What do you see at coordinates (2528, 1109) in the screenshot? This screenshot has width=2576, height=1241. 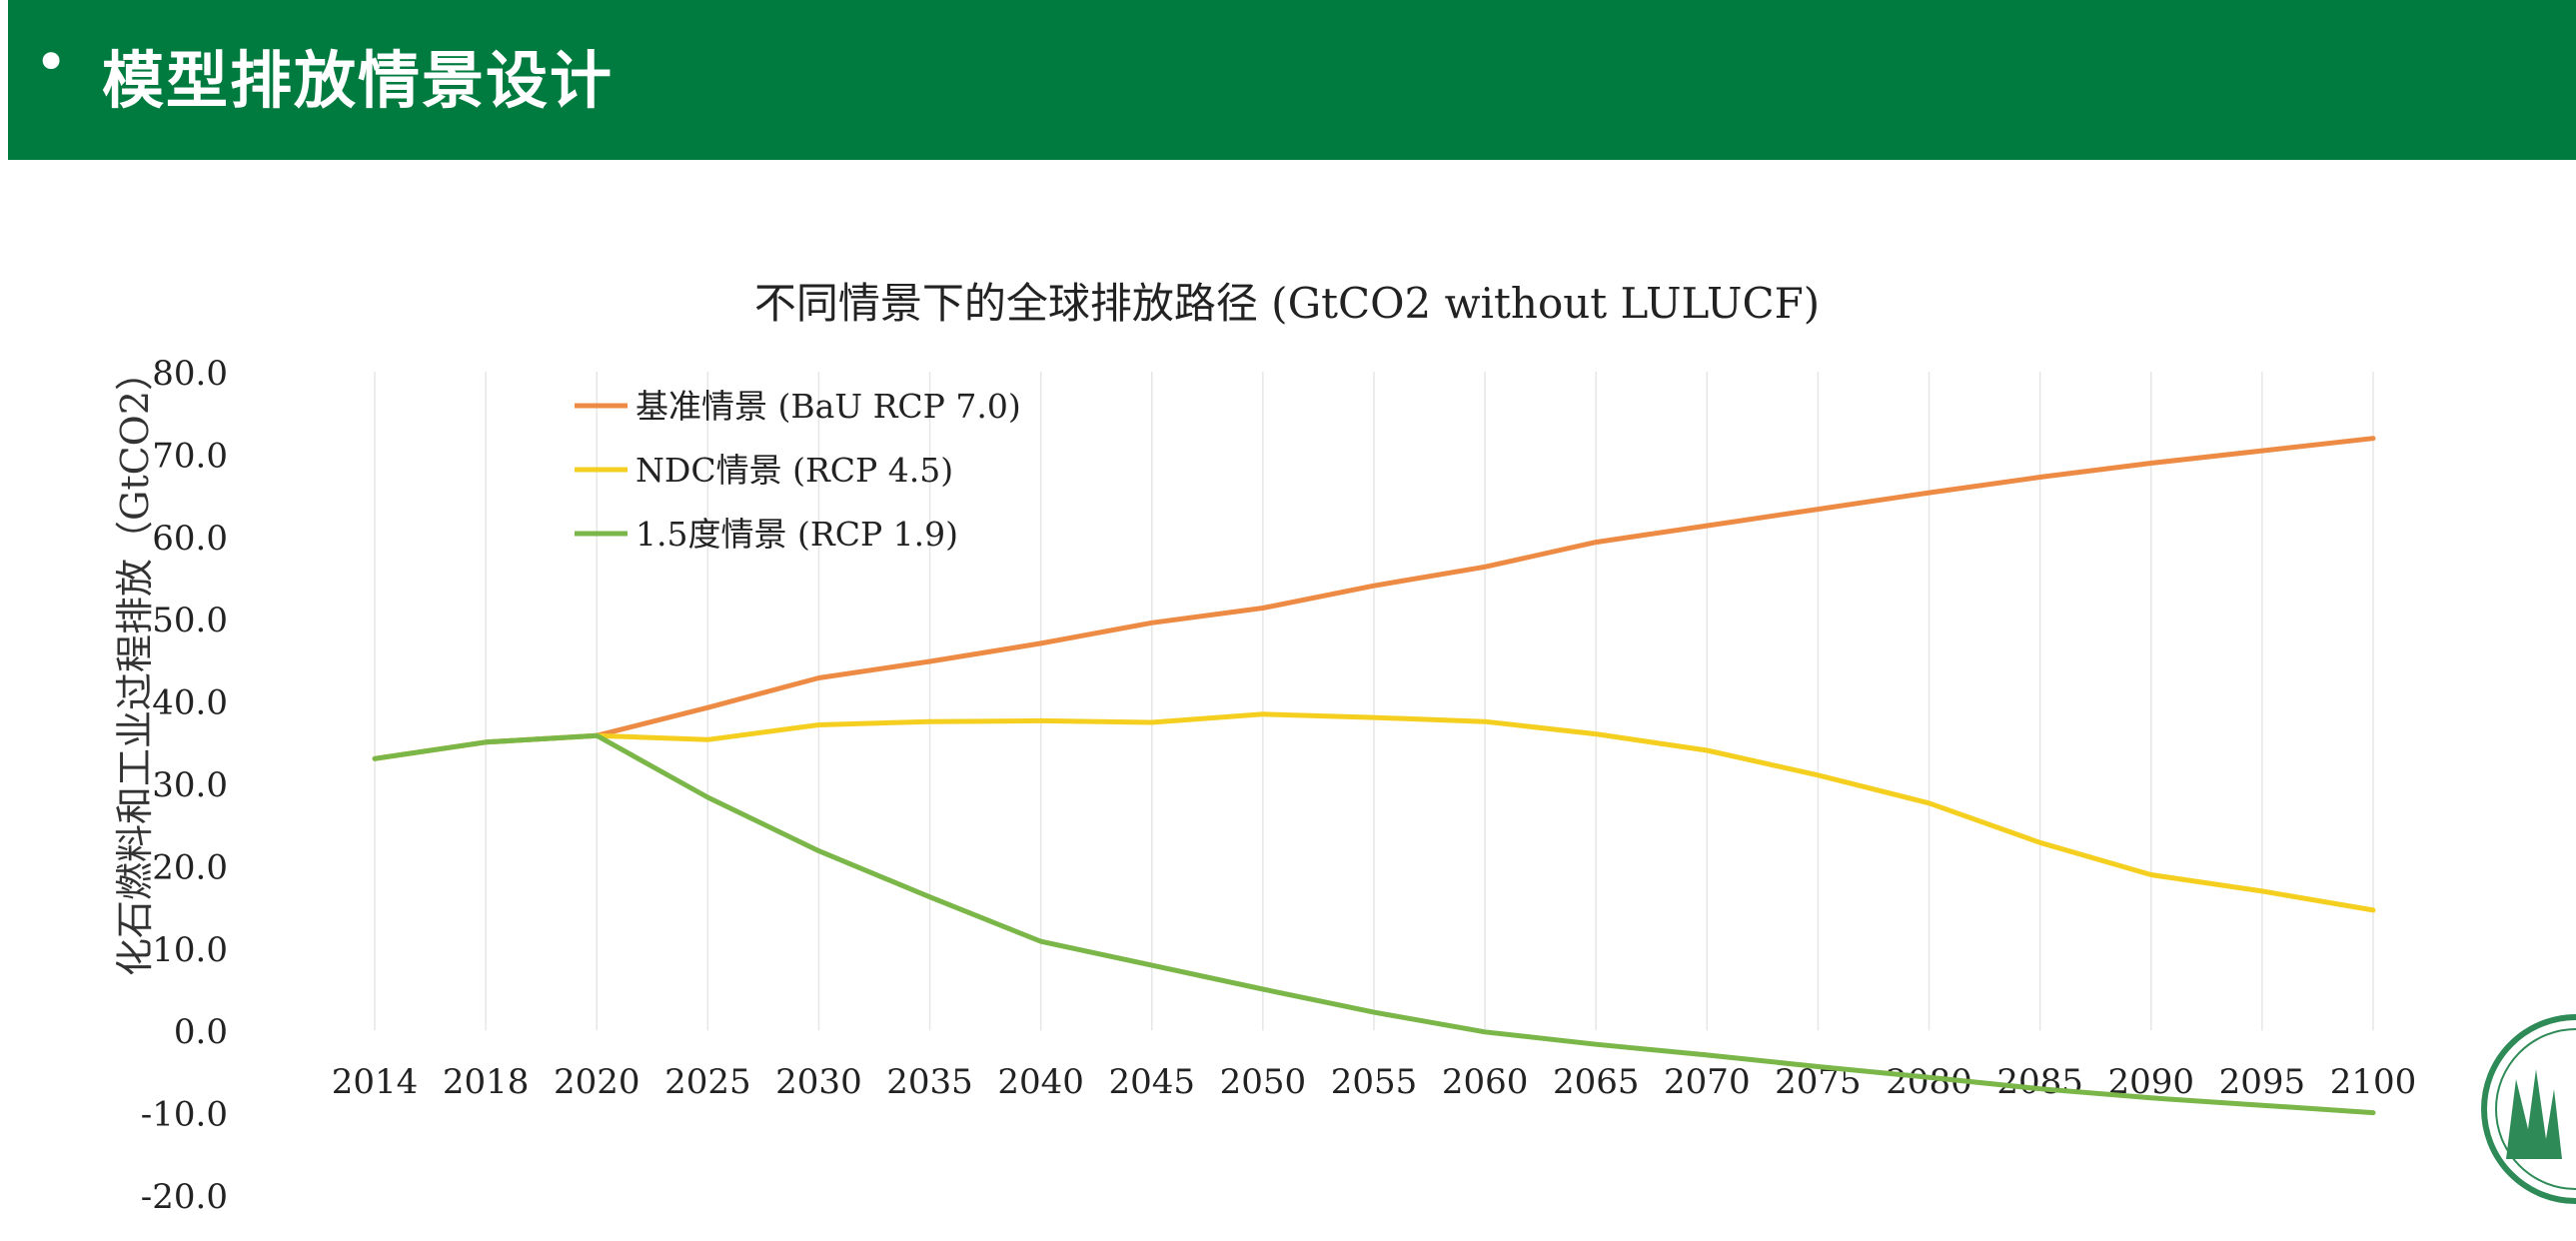 I see `organization-logo` at bounding box center [2528, 1109].